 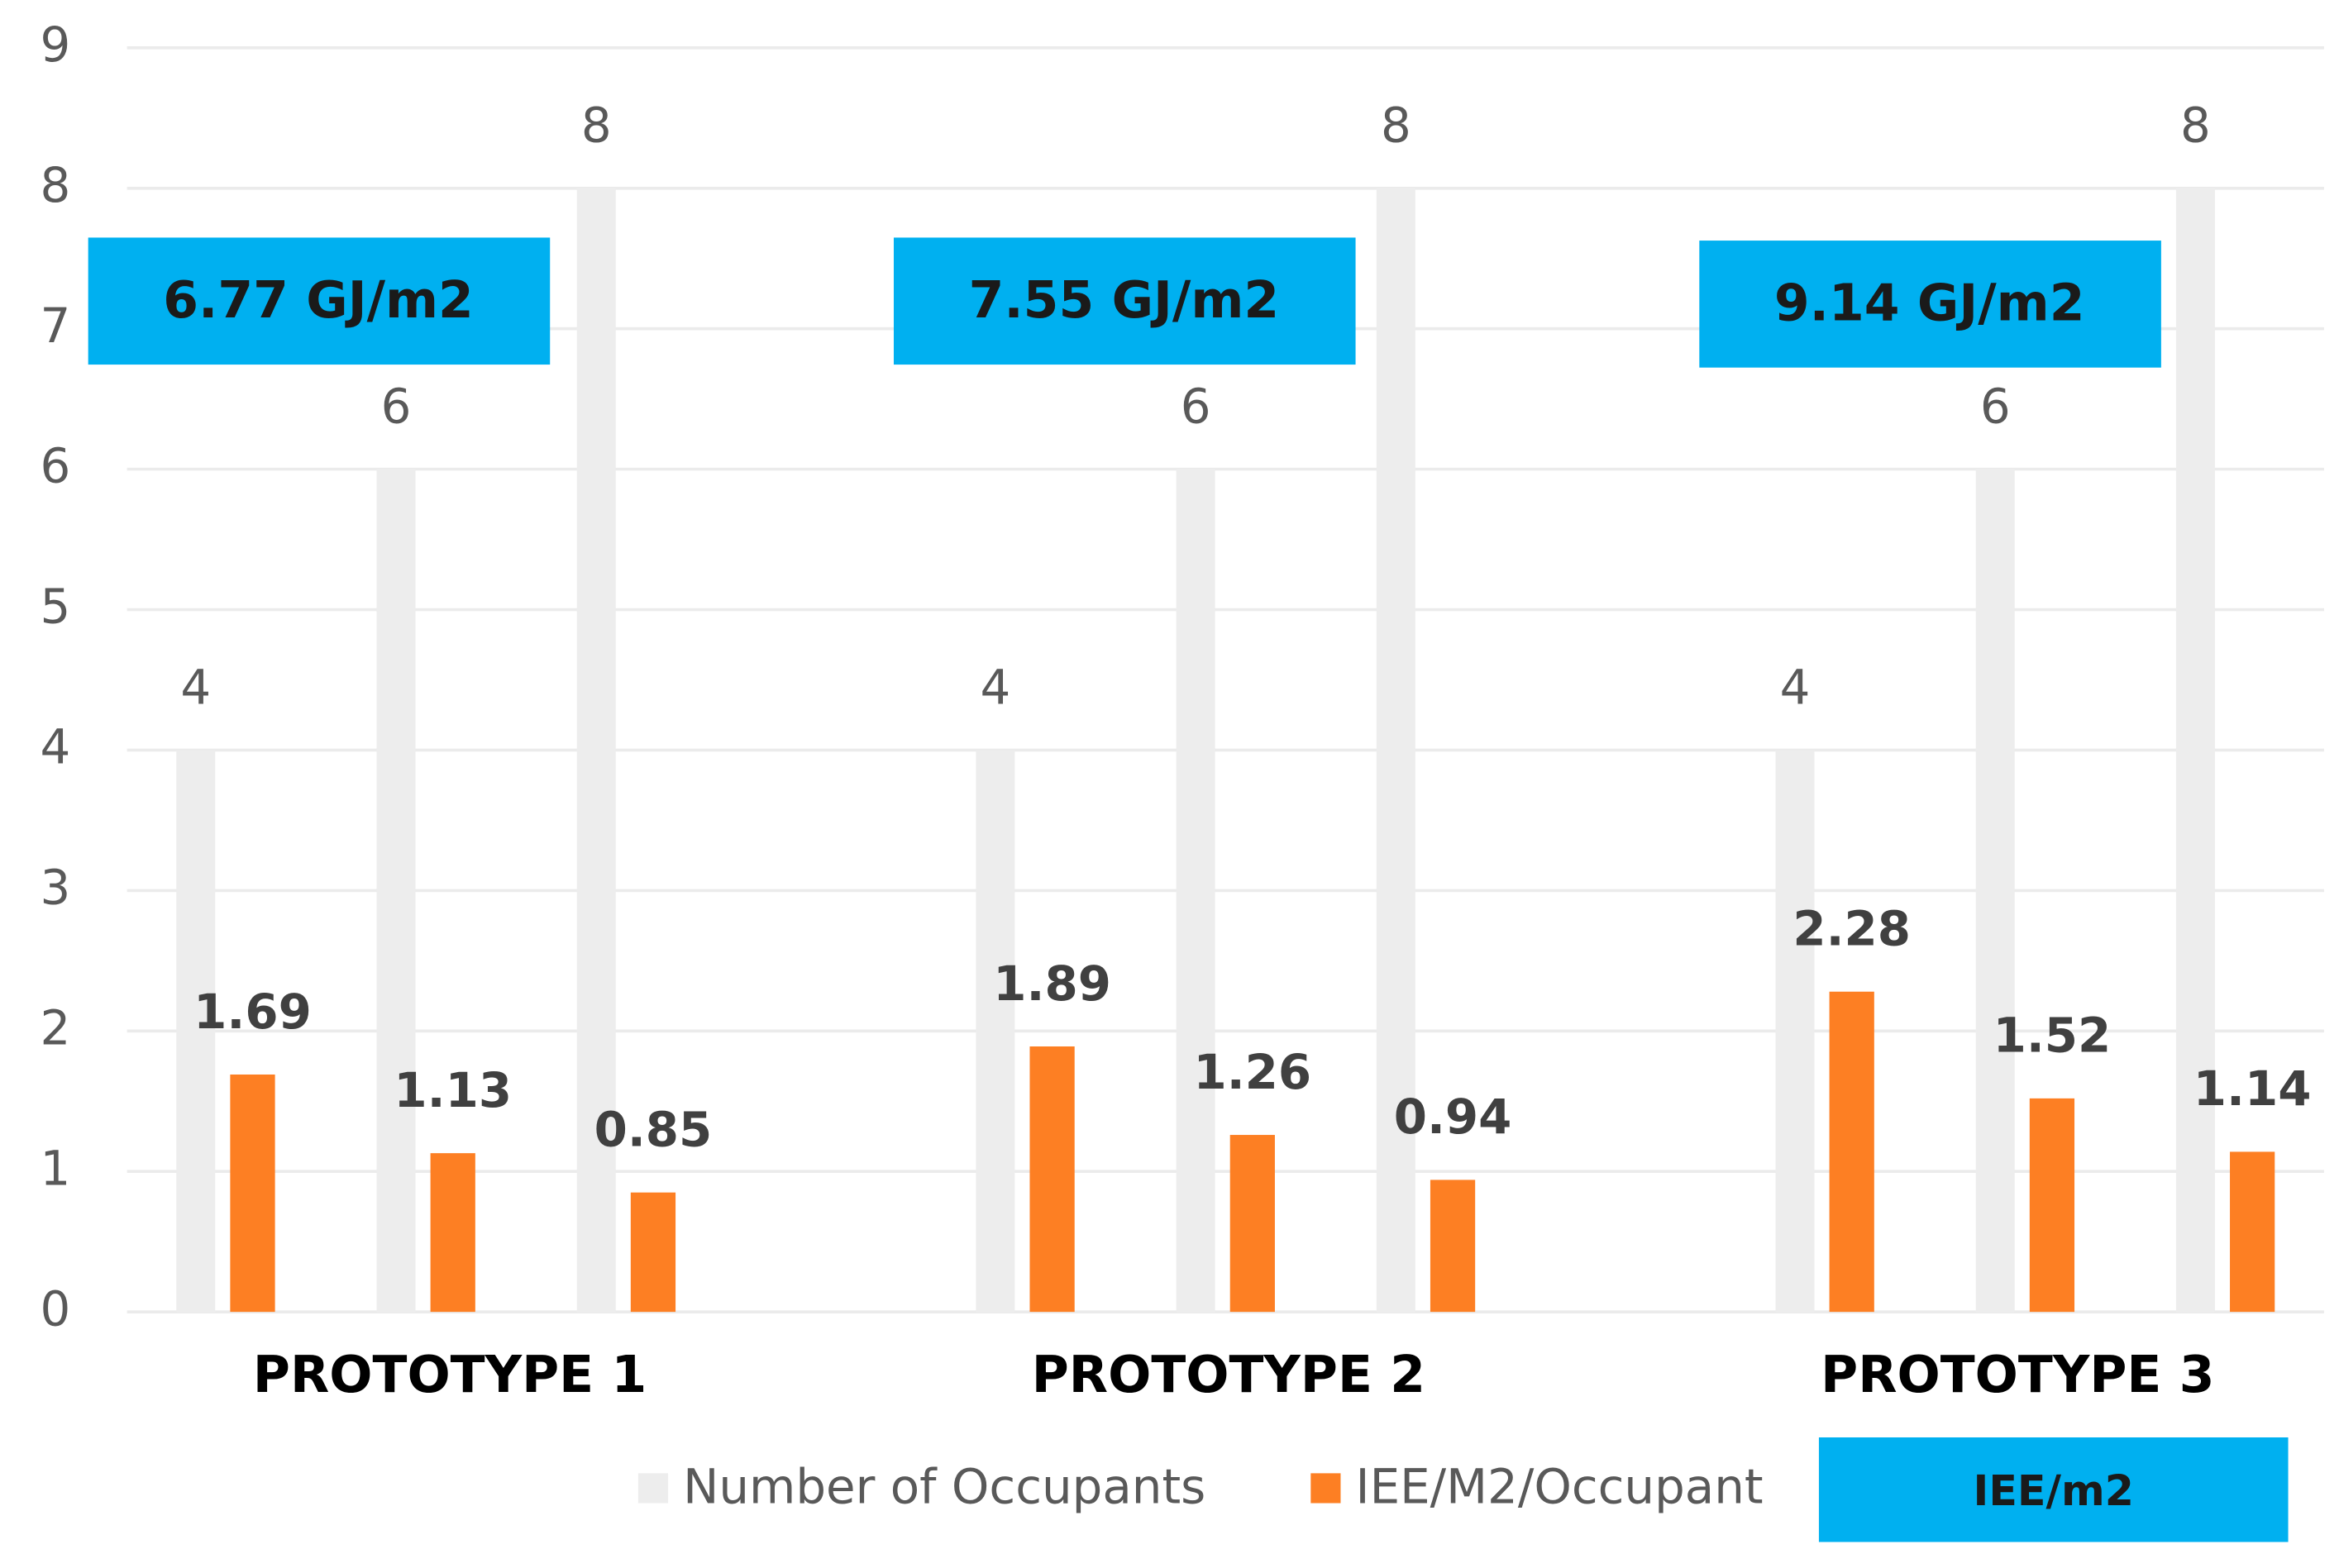 What do you see at coordinates (453, 1090) in the screenshot?
I see `data-label: 1.13` at bounding box center [453, 1090].